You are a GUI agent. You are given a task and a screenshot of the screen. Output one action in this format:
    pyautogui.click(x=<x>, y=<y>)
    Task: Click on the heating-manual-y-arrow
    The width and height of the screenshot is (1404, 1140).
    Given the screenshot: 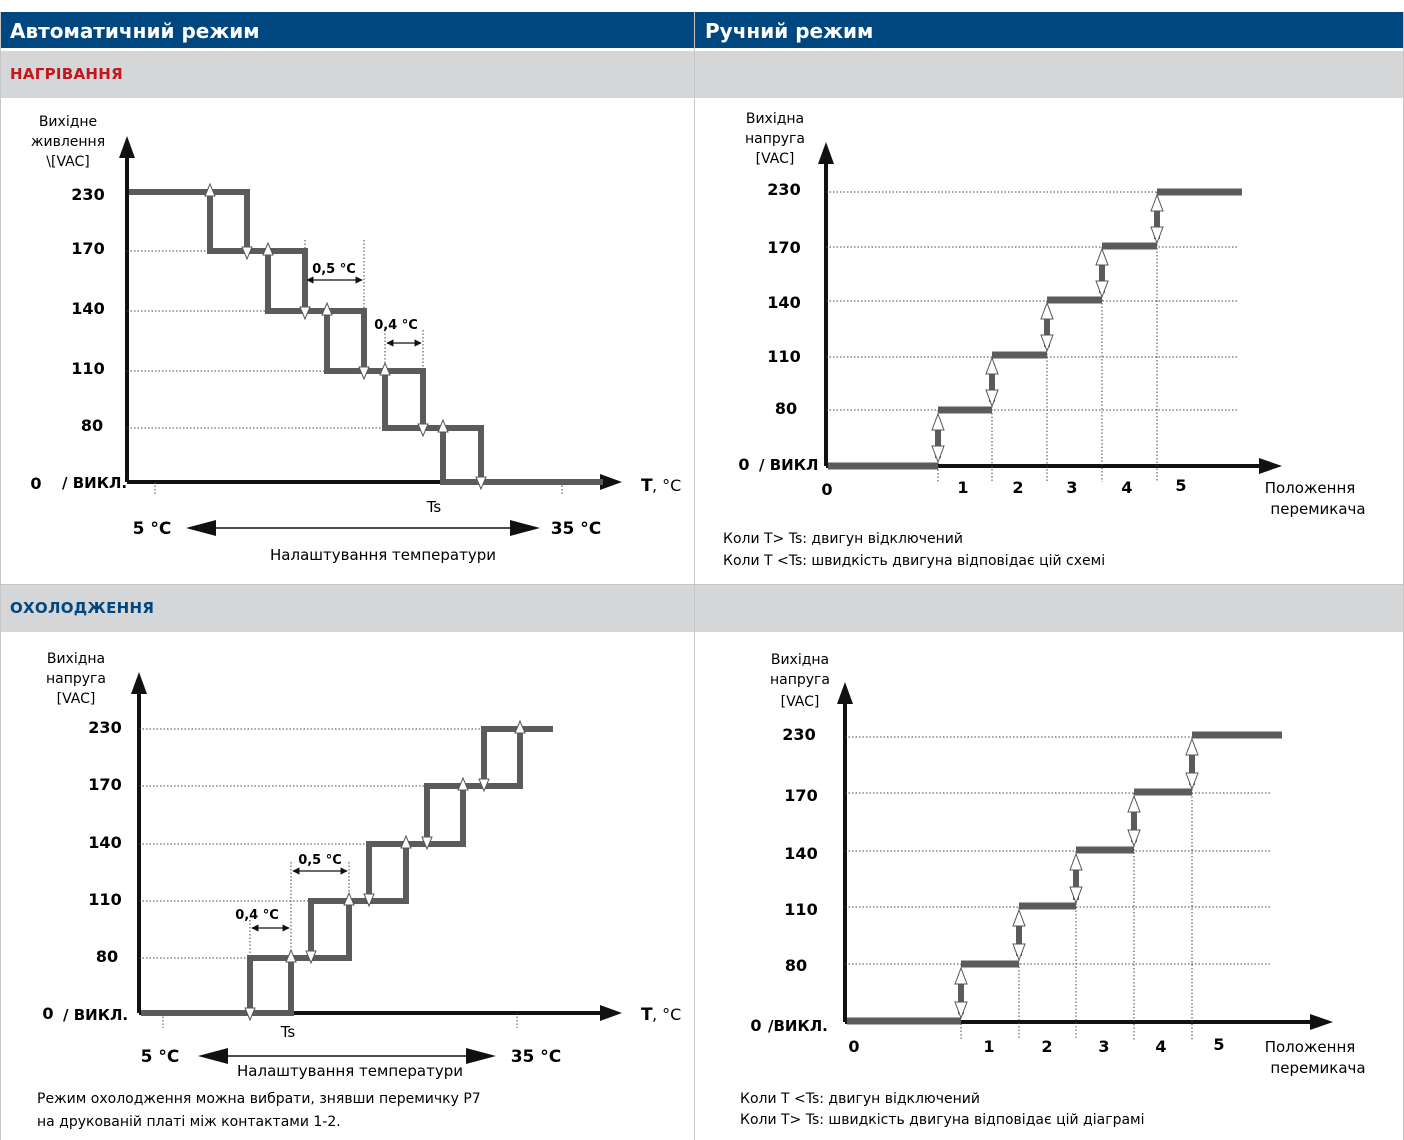 What is the action you would take?
    pyautogui.click(x=826, y=153)
    